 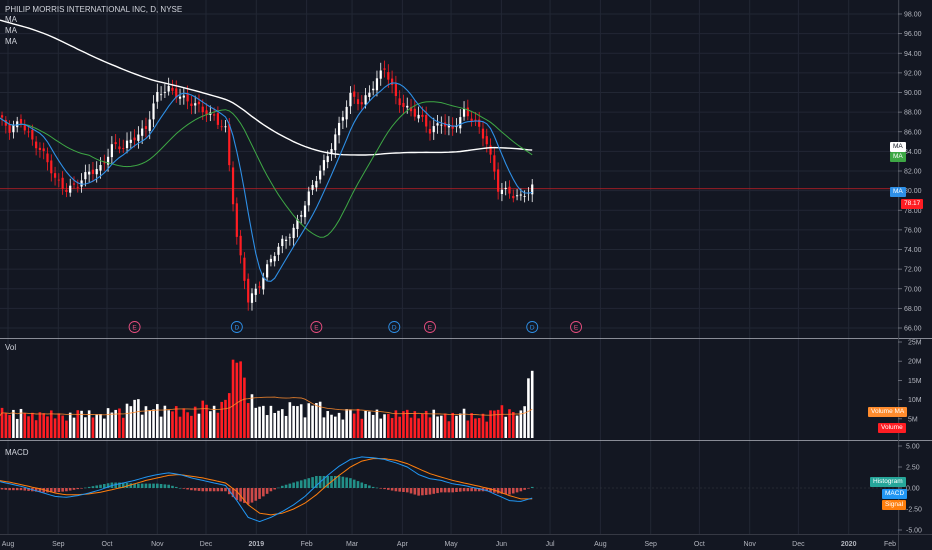 What do you see at coordinates (913, 211) in the screenshot?
I see `price-tick-label: 78.00` at bounding box center [913, 211].